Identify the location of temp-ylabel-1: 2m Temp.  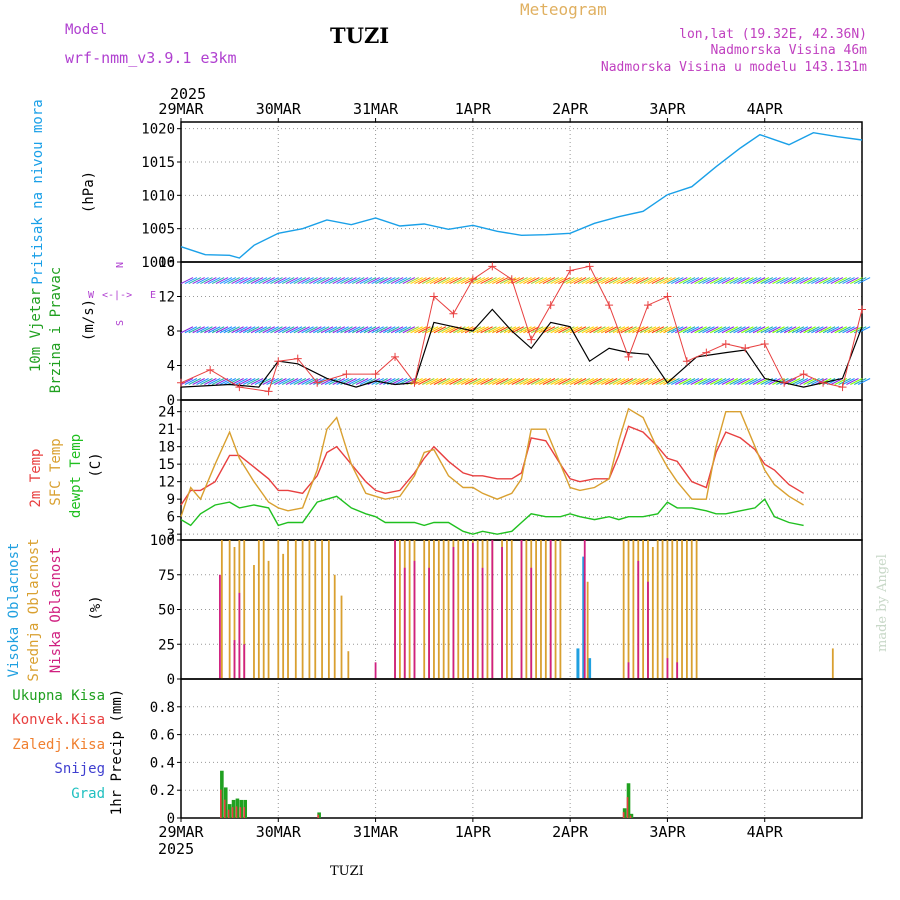
(36, 477).